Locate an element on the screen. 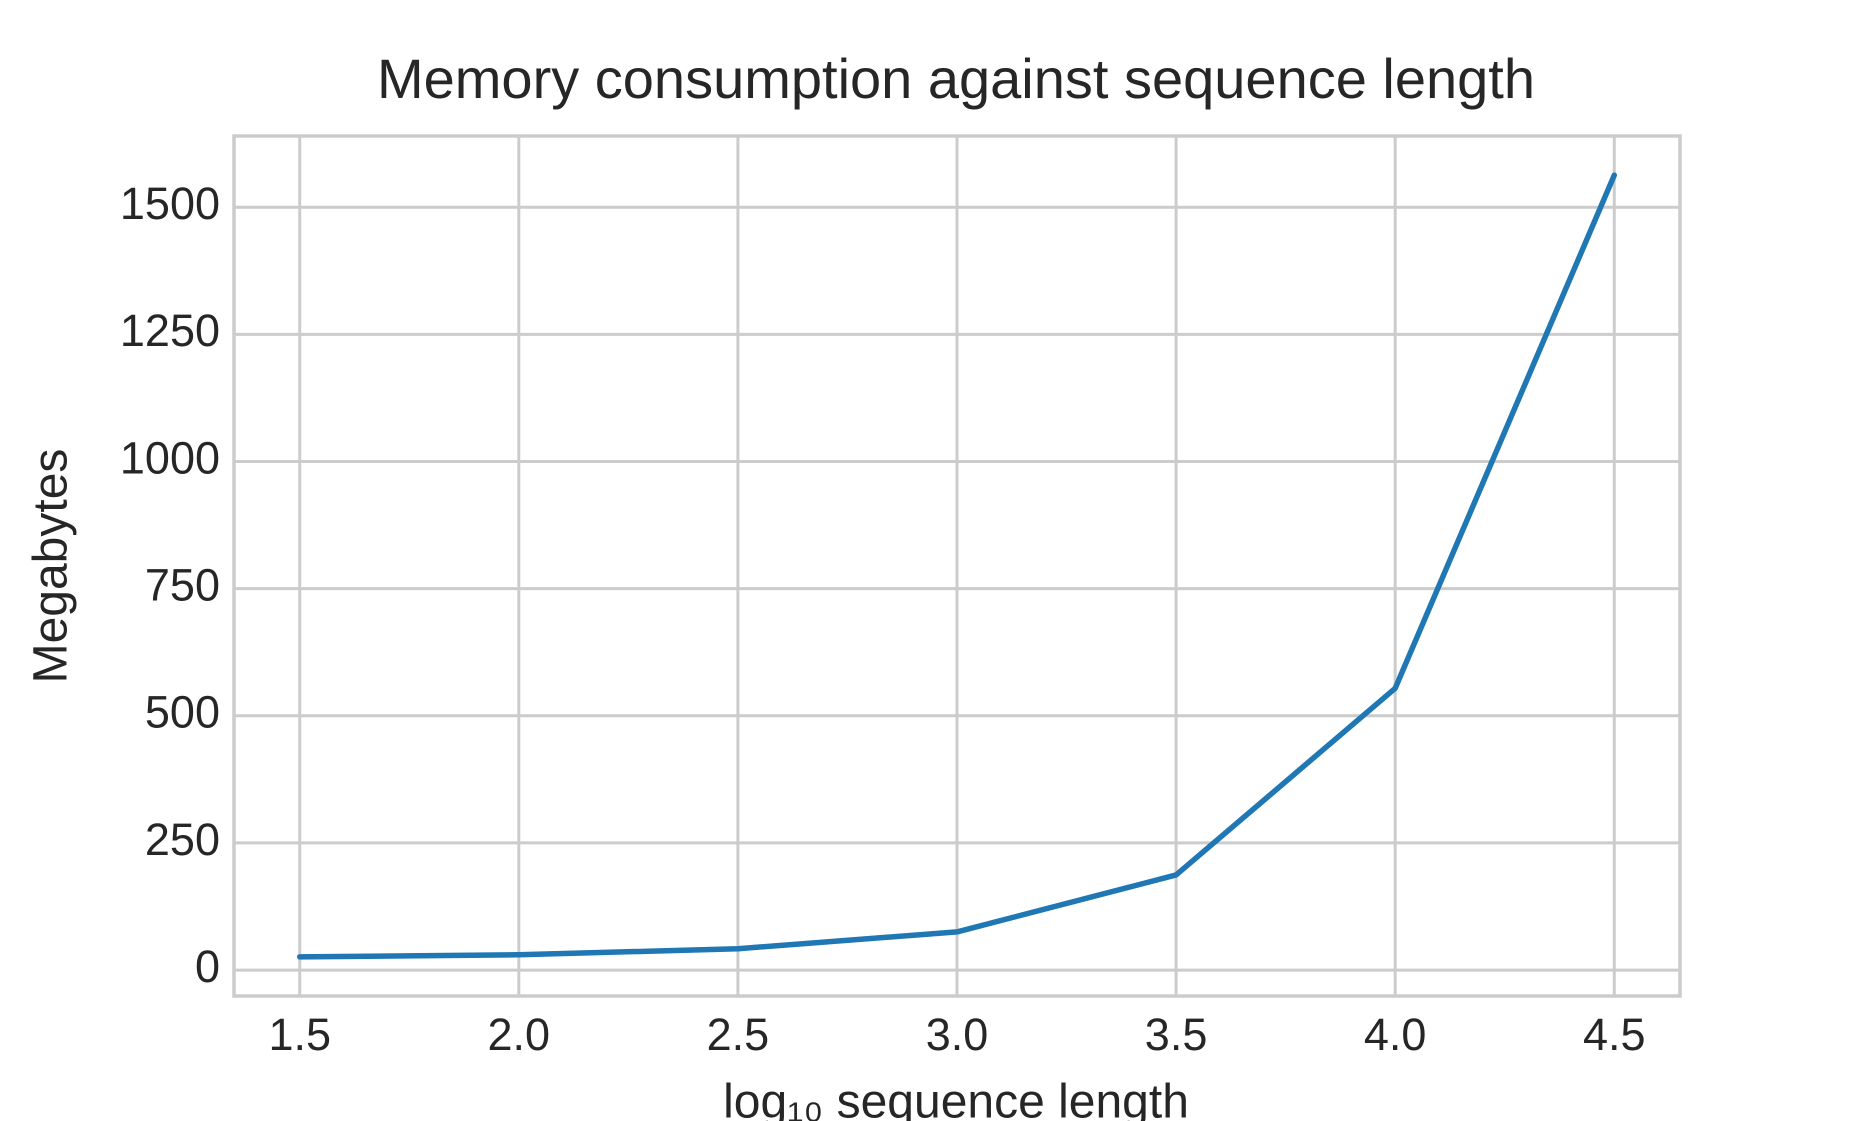 The height and width of the screenshot is (1121, 1868). x-axis-label: log₁₀ sequence length is located at coordinates (956, 1098).